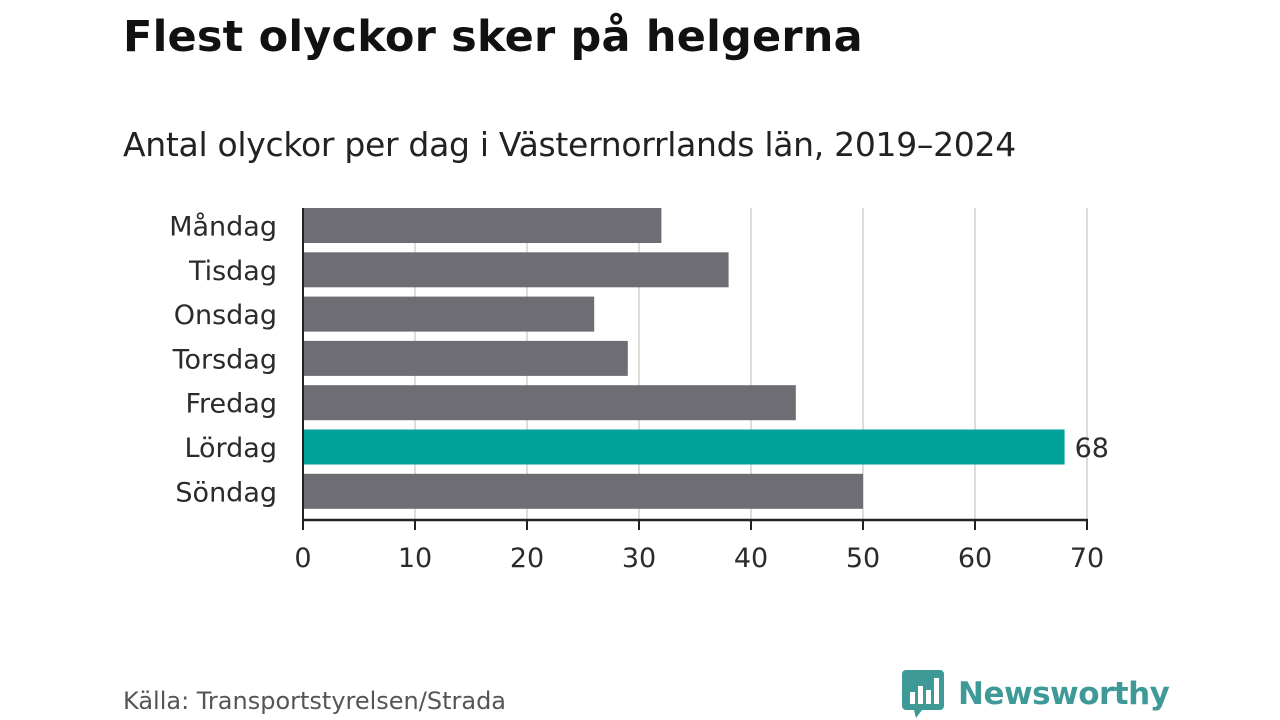 This screenshot has height=720, width=1280. I want to click on x-tick-label: 0, so click(302, 558).